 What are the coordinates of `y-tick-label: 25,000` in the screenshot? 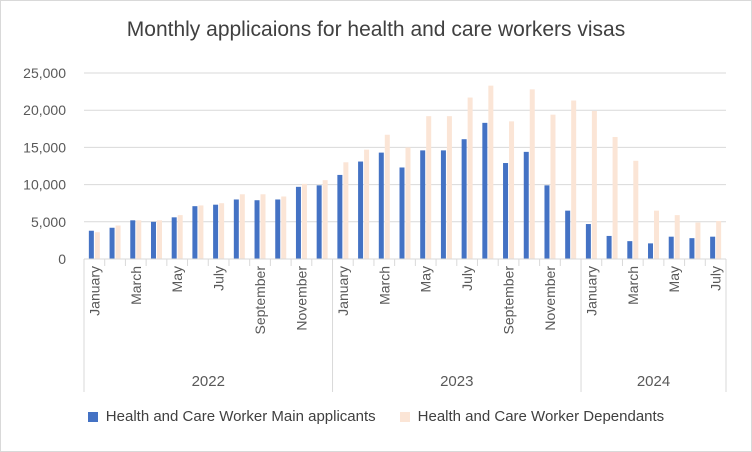 It's located at (44, 73).